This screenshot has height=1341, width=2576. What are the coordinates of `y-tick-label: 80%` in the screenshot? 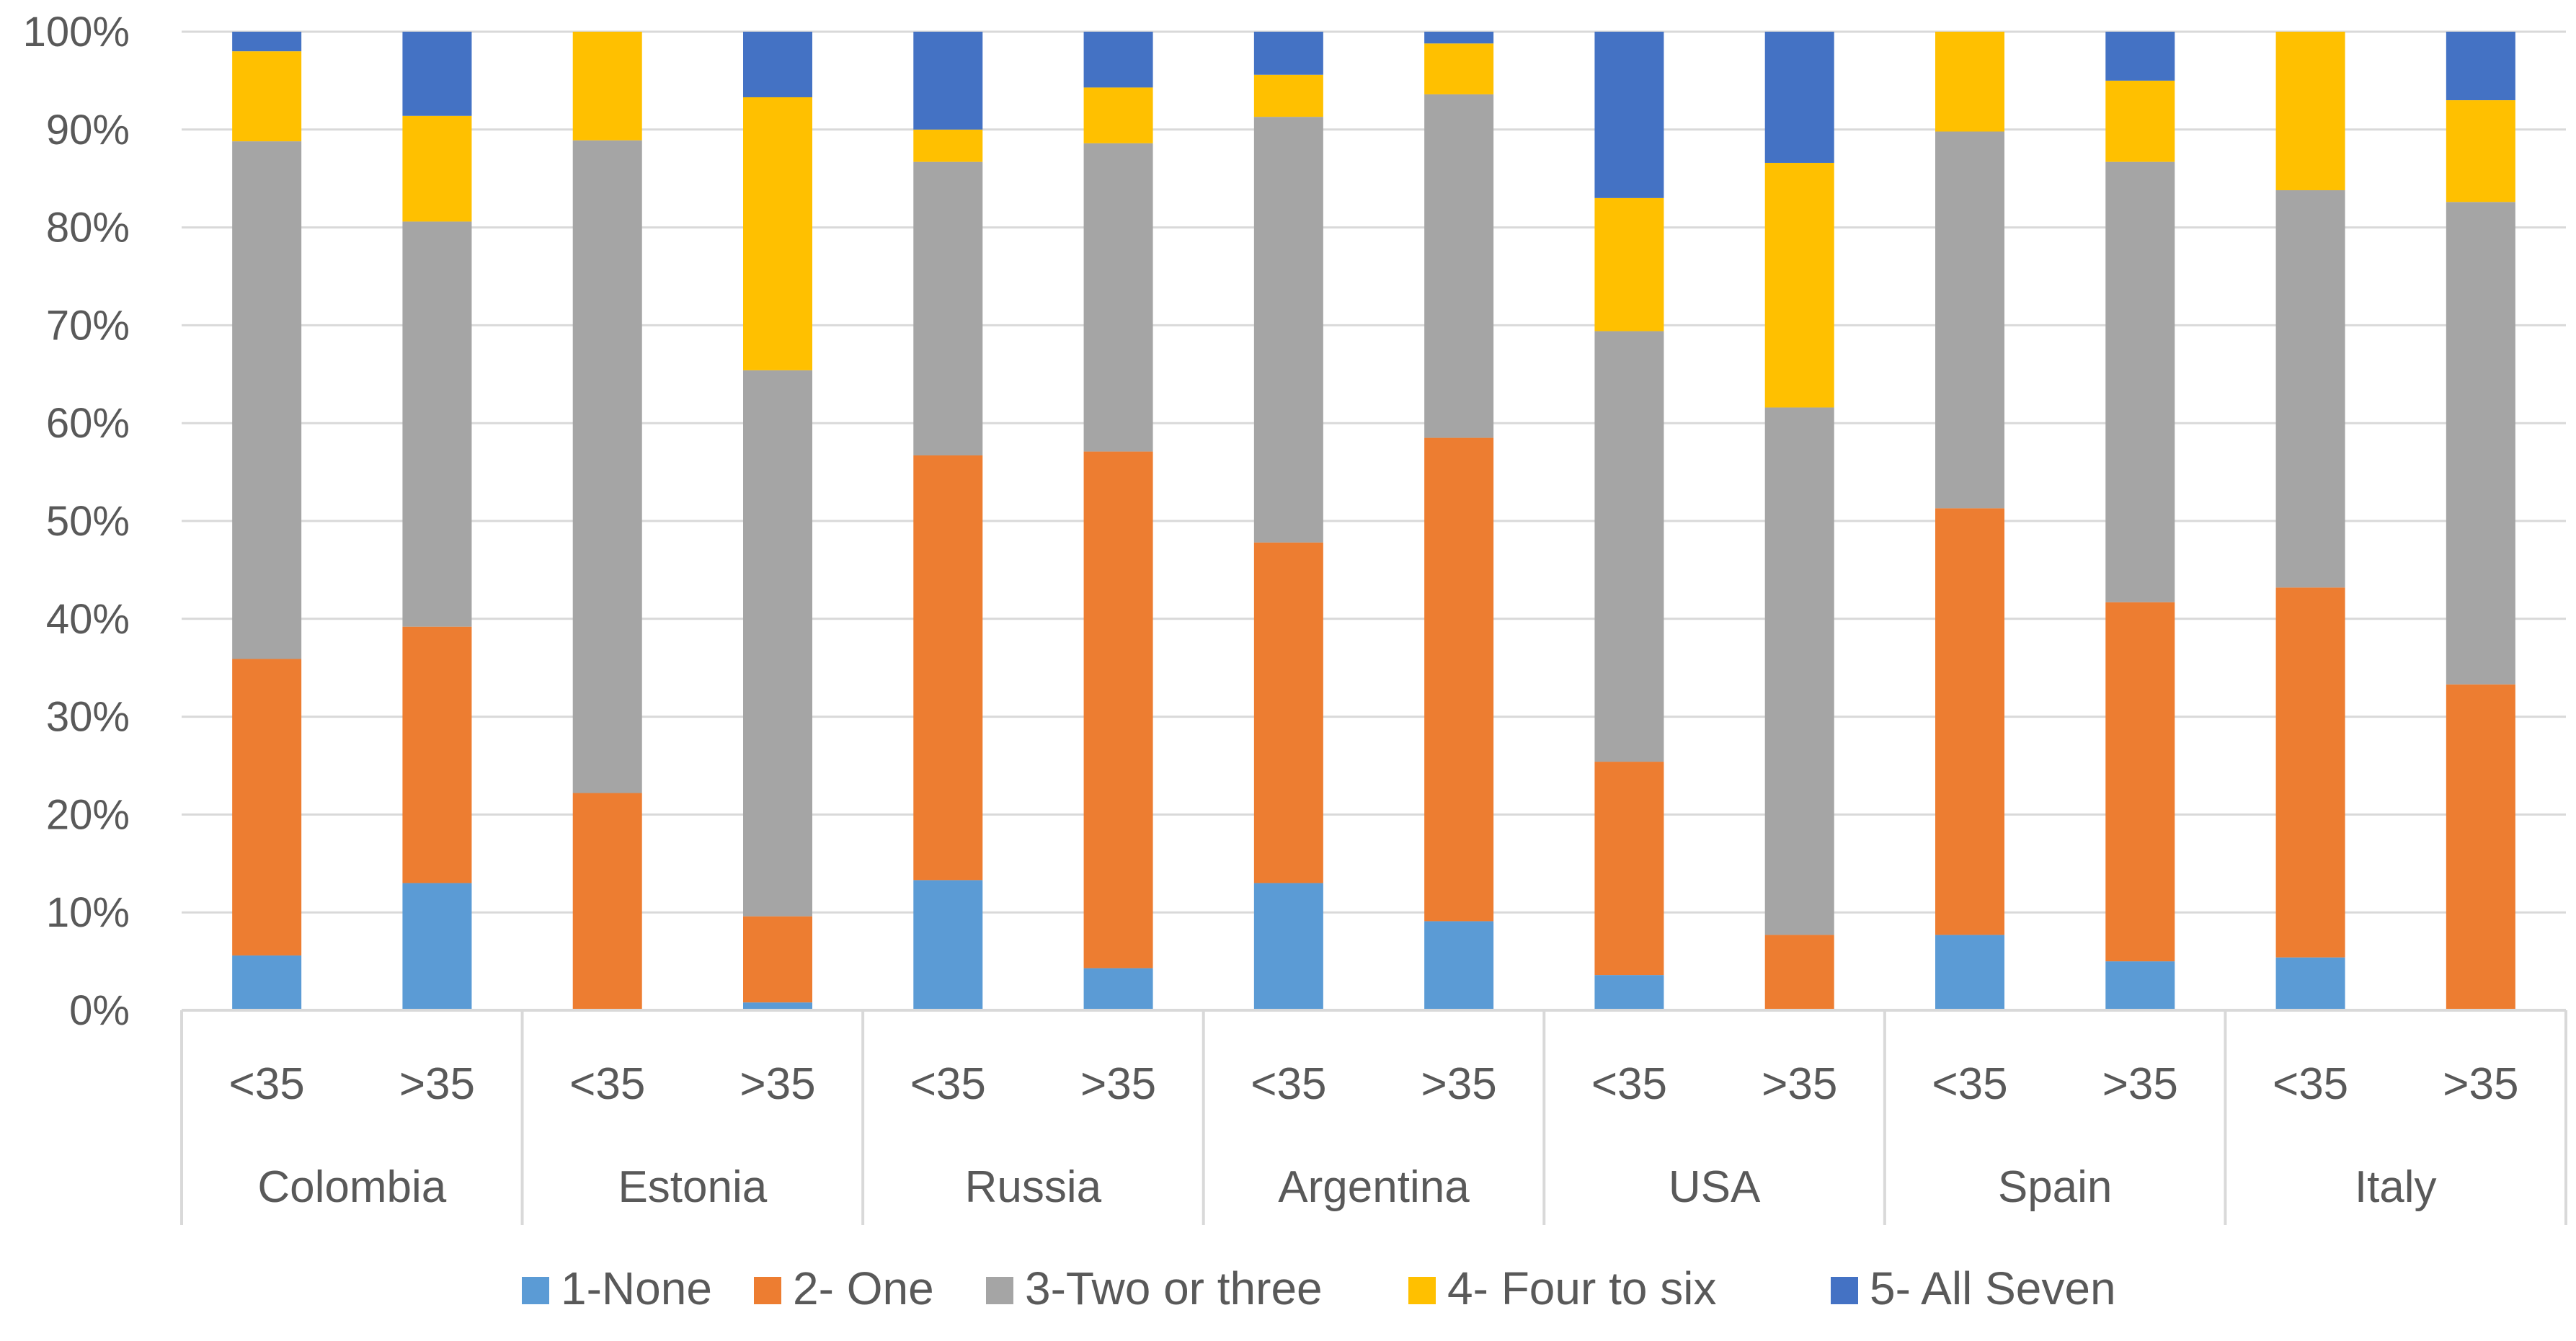 It's located at (88, 228).